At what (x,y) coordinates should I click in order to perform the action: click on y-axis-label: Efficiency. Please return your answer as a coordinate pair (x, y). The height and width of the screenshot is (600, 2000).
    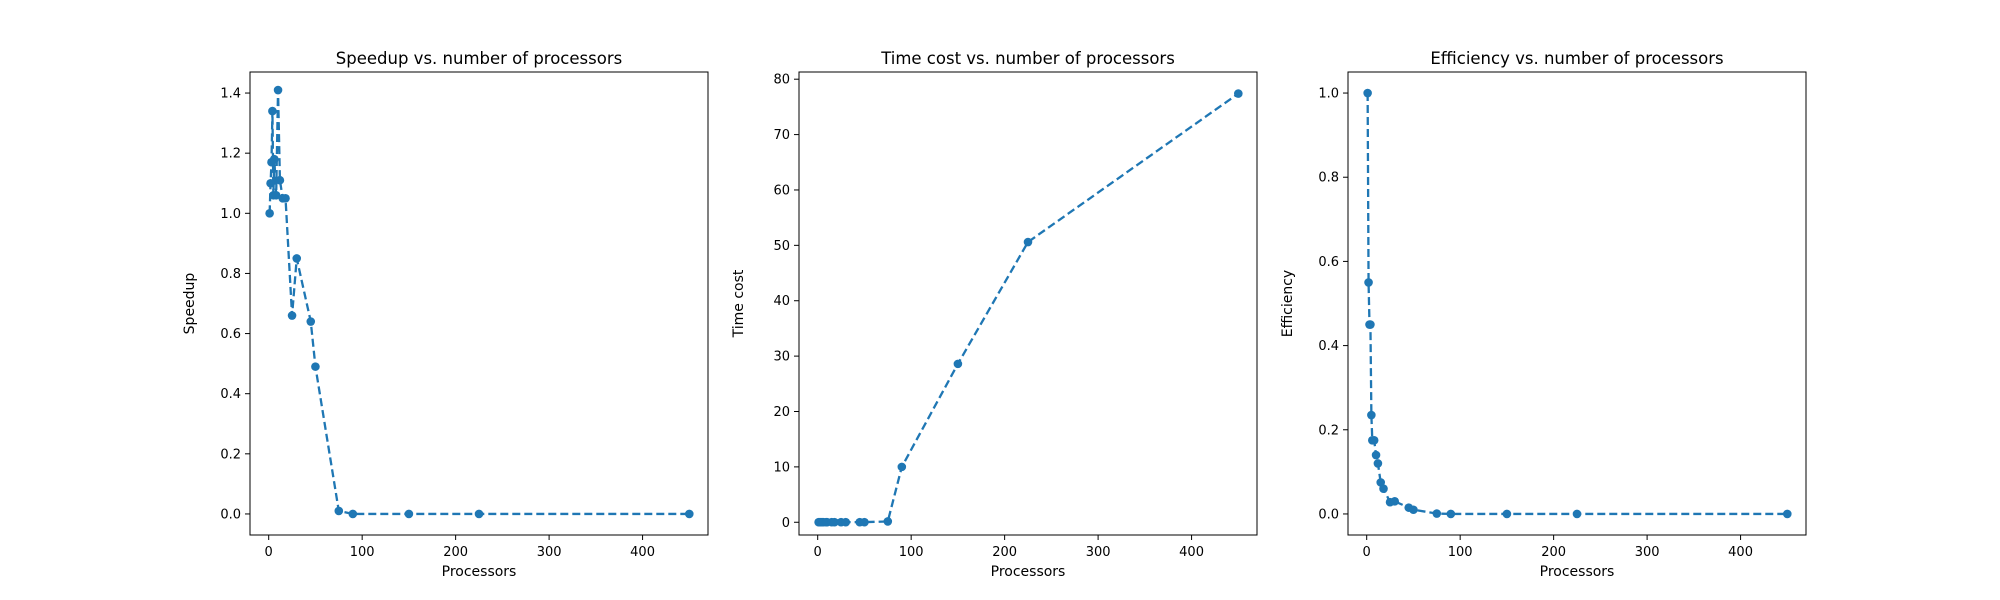
    Looking at the image, I should click on (1288, 303).